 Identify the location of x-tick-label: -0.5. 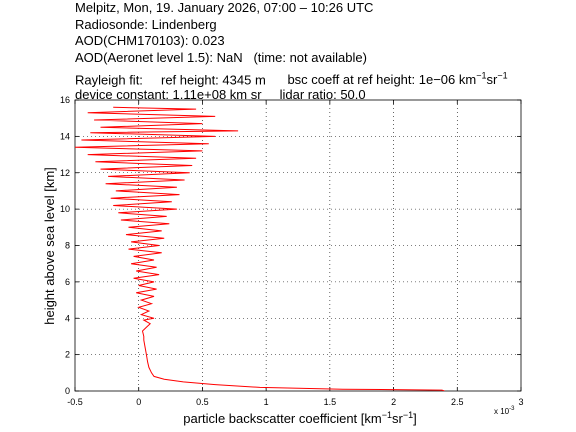
(75, 402).